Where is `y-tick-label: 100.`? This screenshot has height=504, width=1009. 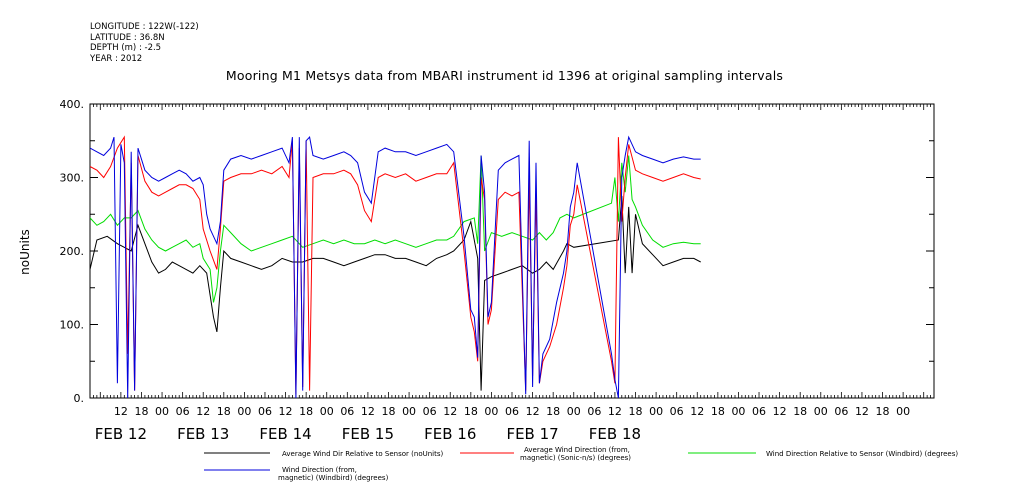
y-tick-label: 100. is located at coordinates (72, 325).